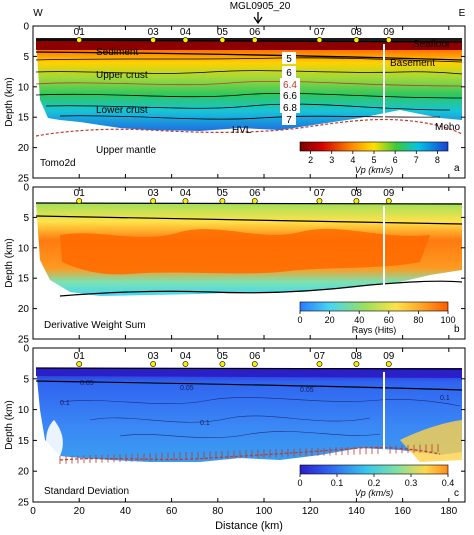  I want to click on colorbar-tick-label: 0.2, so click(374, 483).